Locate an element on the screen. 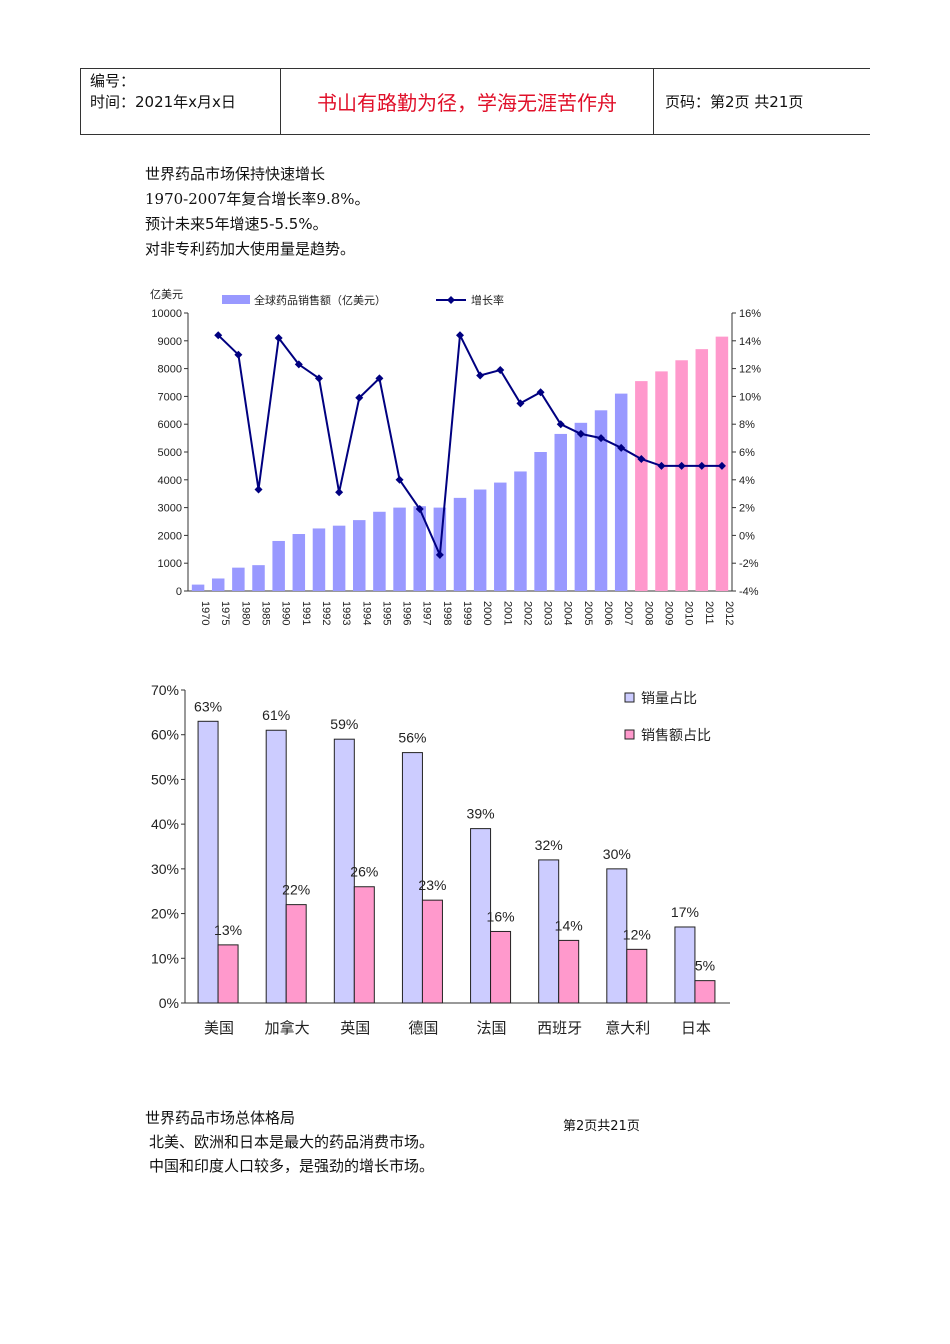  value-share-label: 12% is located at coordinates (637, 934).